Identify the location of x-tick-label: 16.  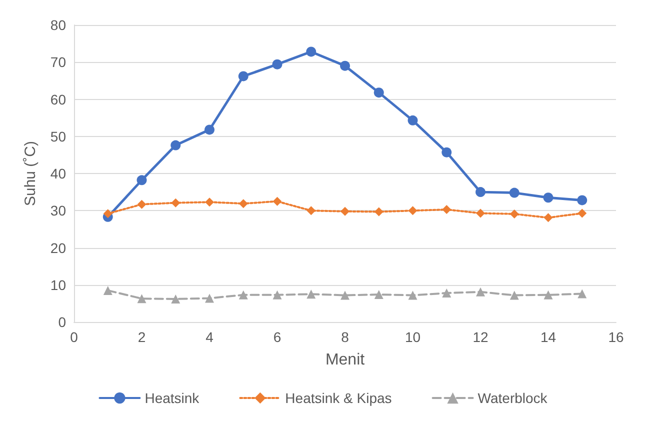
(616, 337).